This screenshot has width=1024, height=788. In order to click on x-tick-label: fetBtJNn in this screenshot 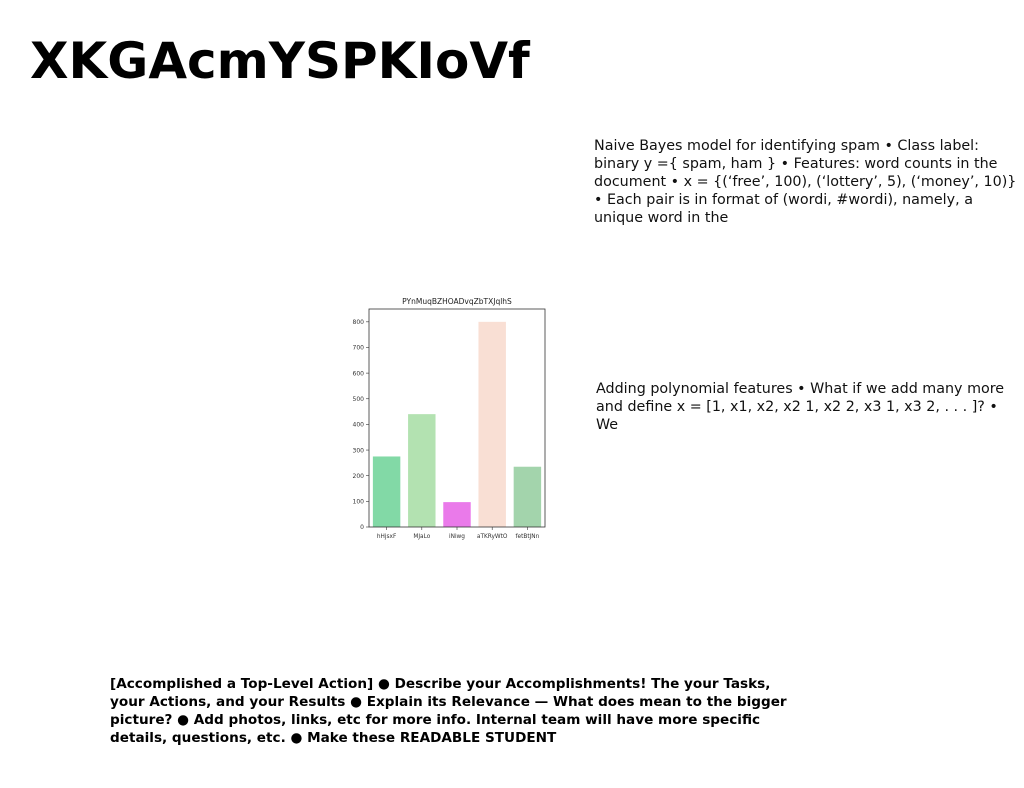, I will do `click(527, 537)`.